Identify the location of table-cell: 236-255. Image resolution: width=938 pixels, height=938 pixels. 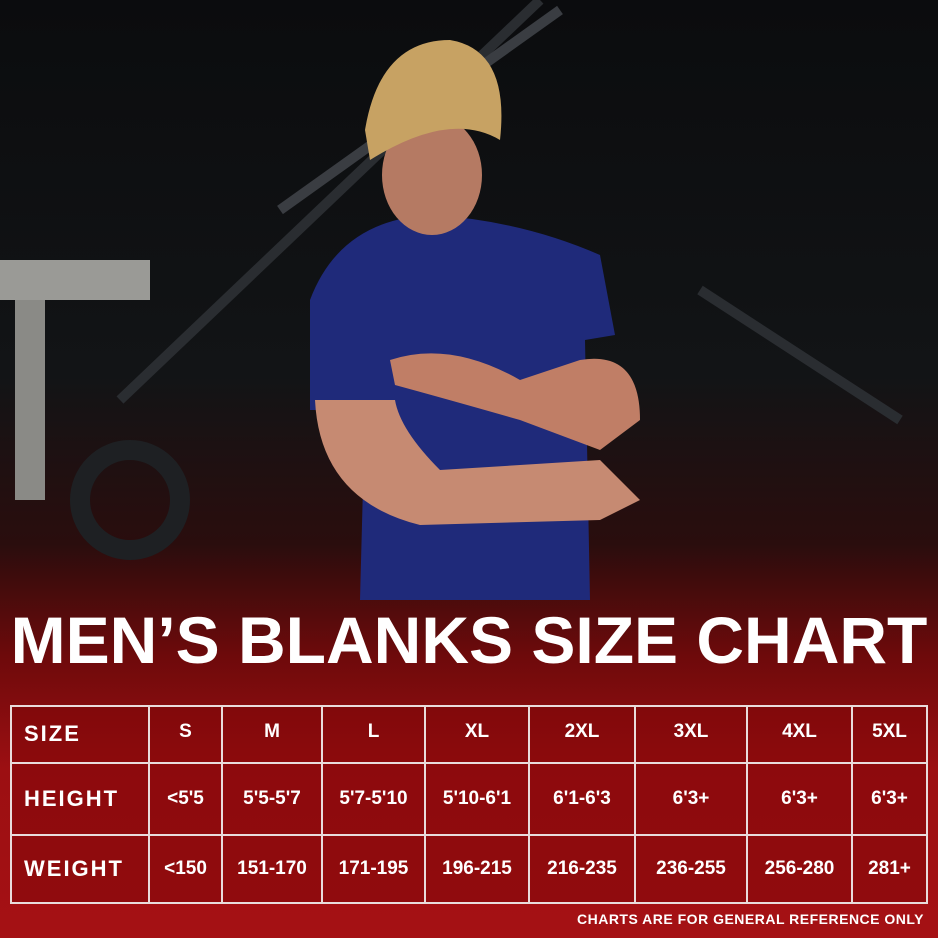
(691, 869).